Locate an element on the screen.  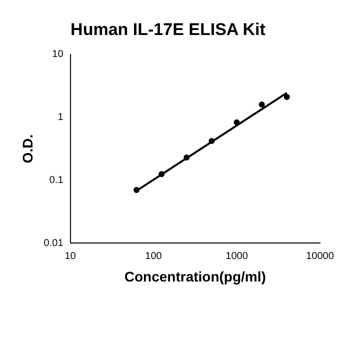
y-tick-label: 1 is located at coordinates (61, 118).